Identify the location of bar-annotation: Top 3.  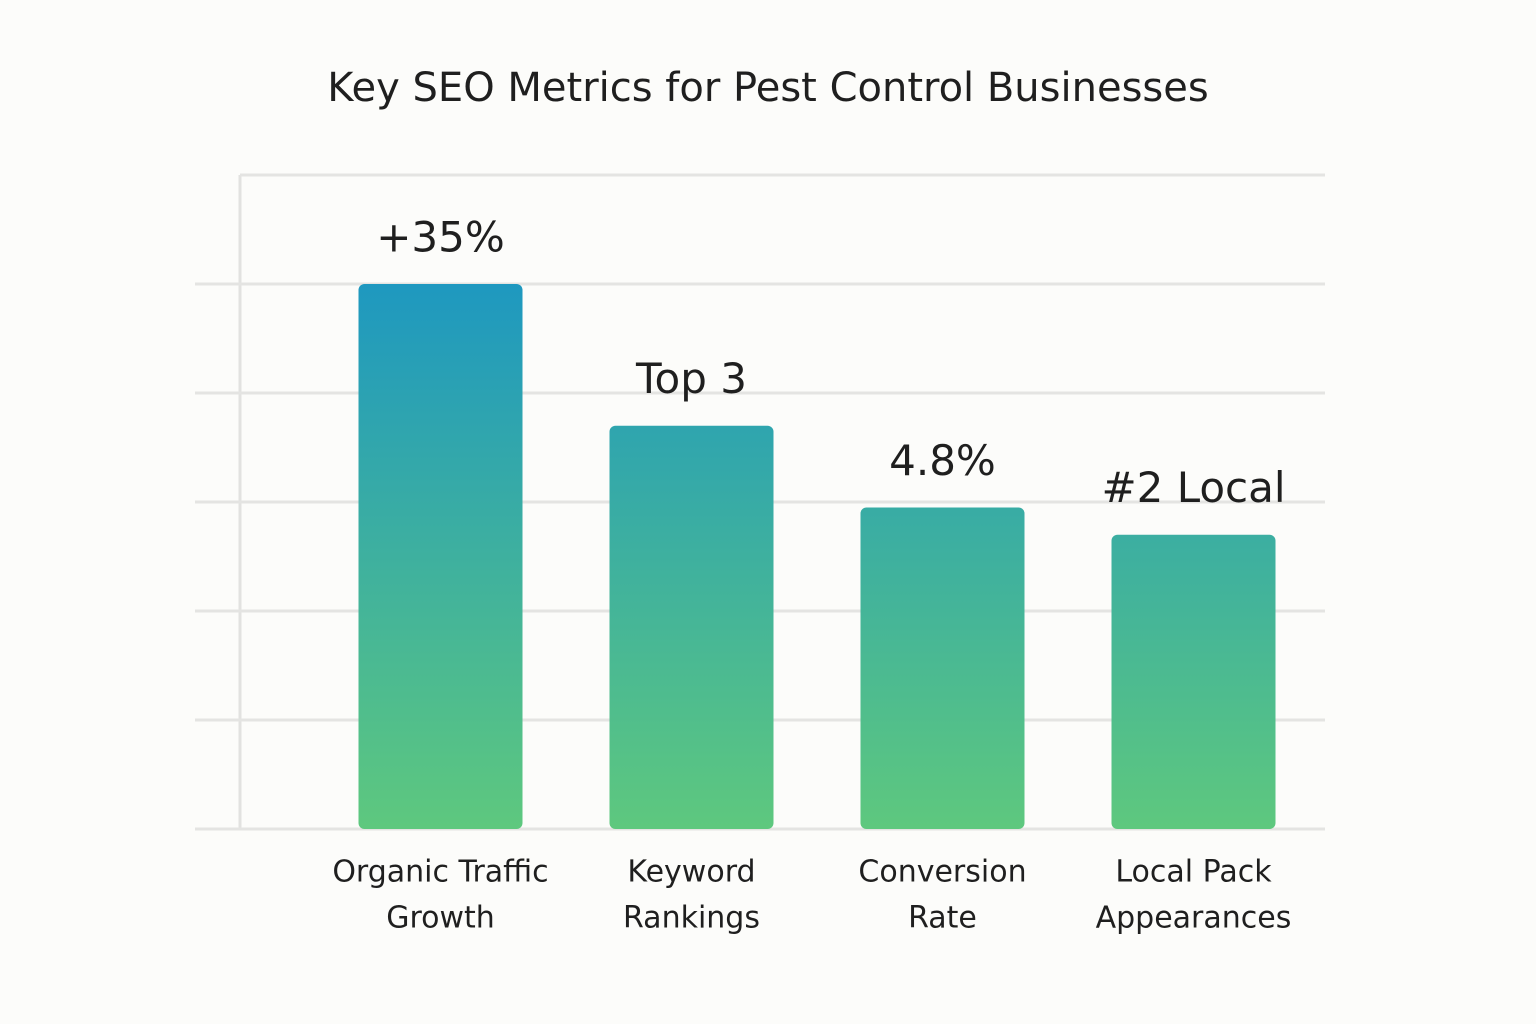
(691, 378).